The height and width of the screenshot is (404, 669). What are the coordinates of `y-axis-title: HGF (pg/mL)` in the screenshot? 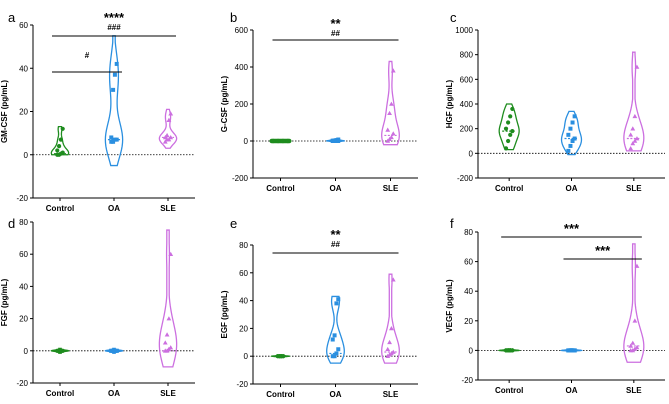 It's located at (449, 103).